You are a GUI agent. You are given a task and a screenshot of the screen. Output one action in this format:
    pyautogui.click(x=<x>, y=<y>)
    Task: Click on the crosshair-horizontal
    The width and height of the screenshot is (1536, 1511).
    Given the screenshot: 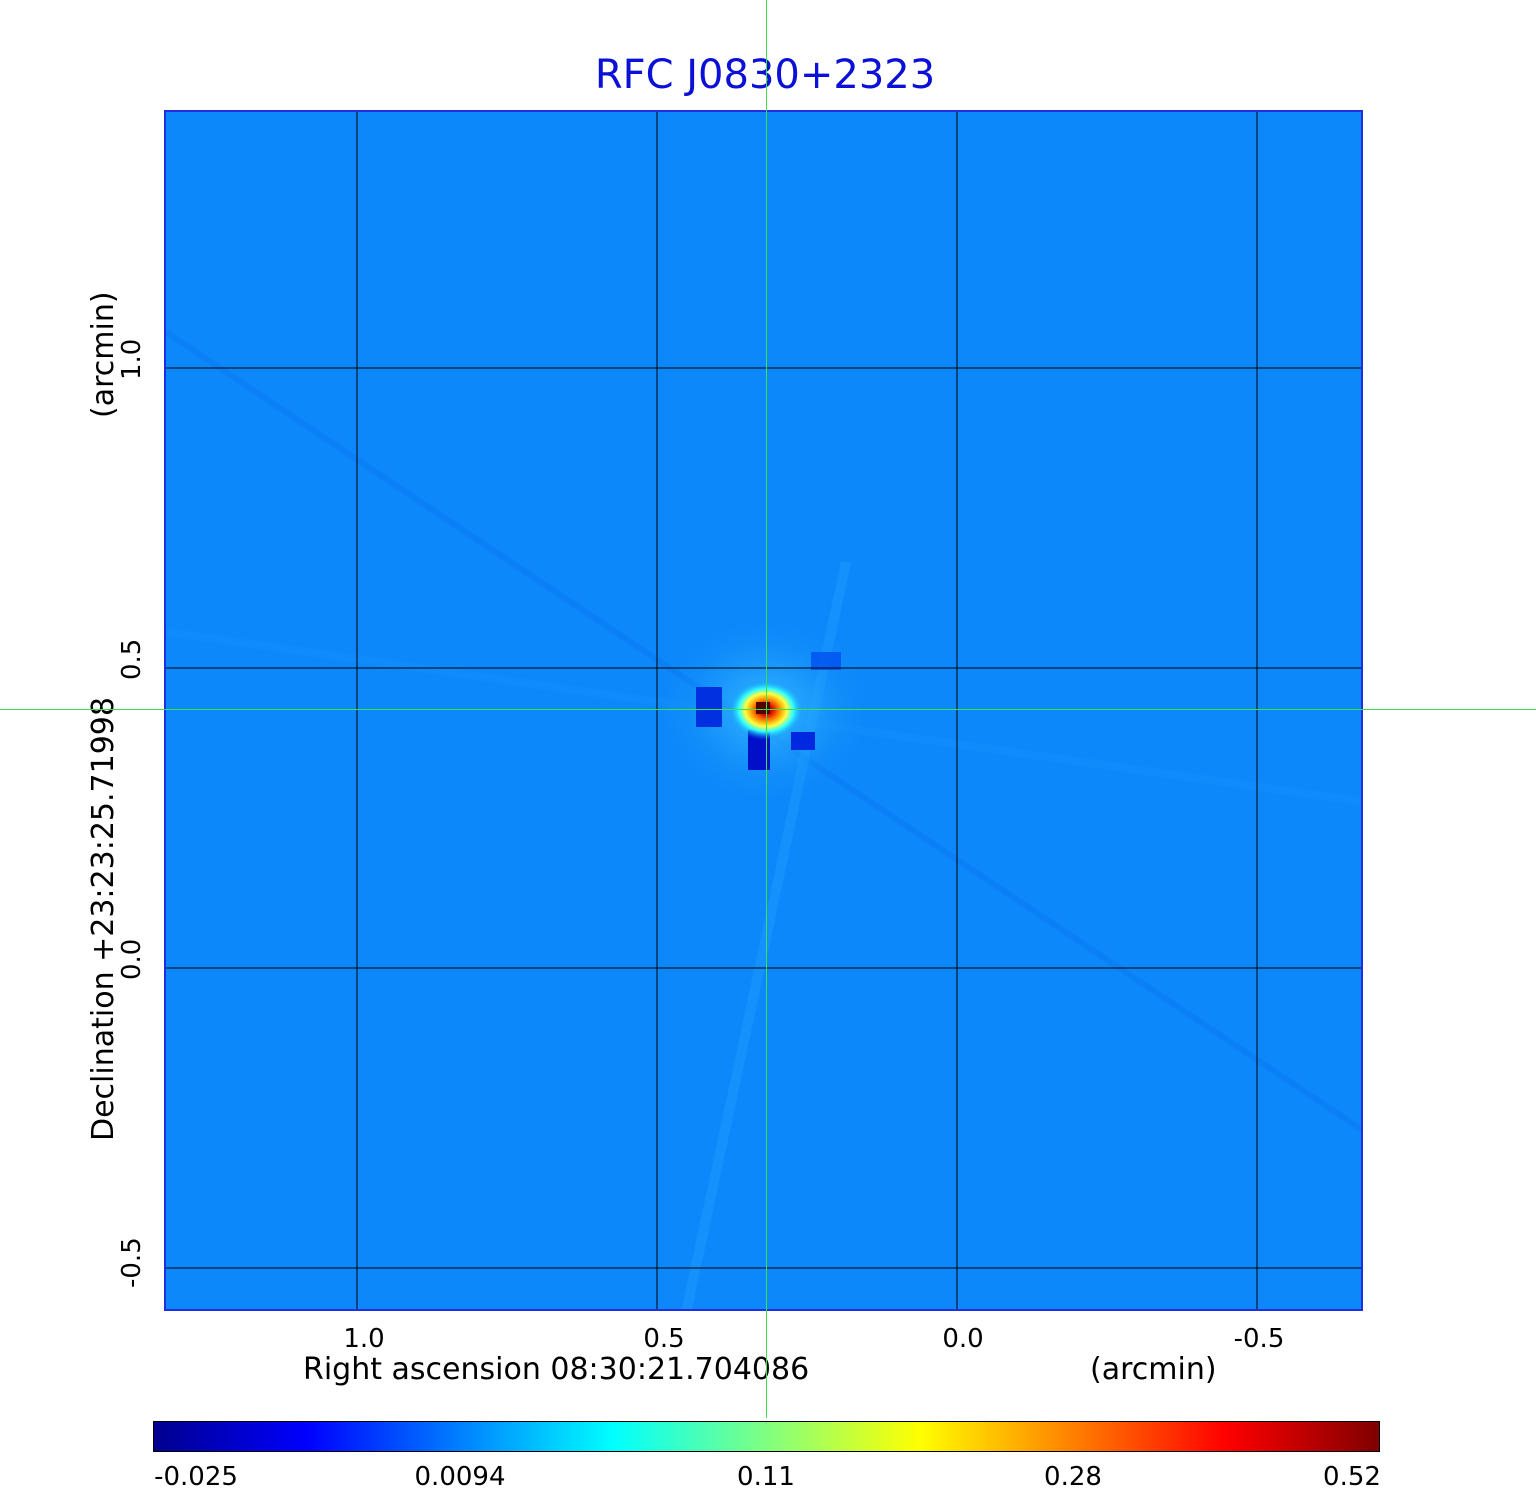 What is the action you would take?
    pyautogui.click(x=768, y=709)
    